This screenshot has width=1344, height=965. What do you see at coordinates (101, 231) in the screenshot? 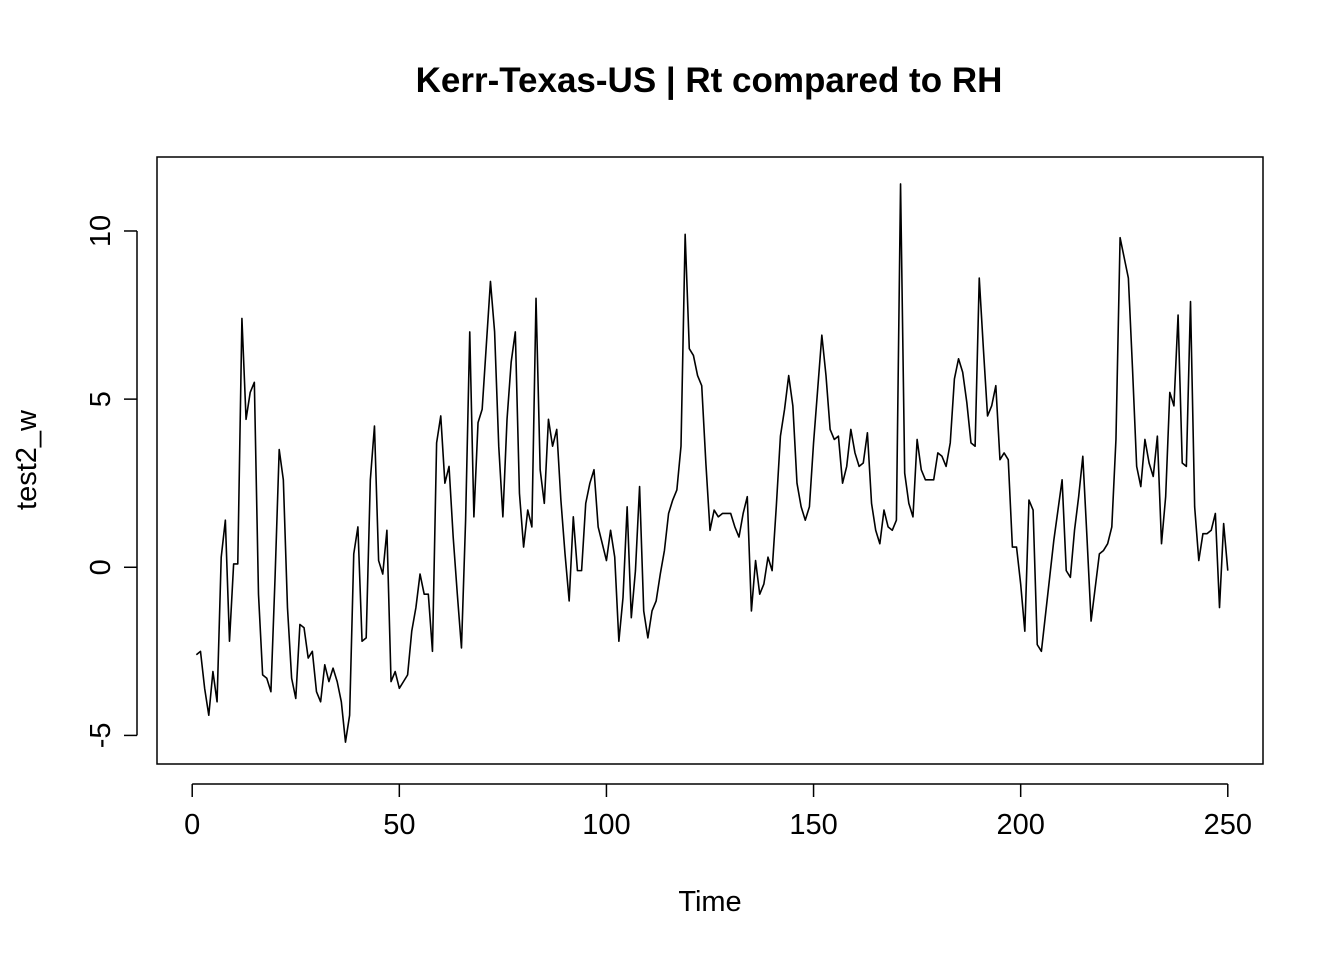
I see `y-tick-label: 10` at bounding box center [101, 231].